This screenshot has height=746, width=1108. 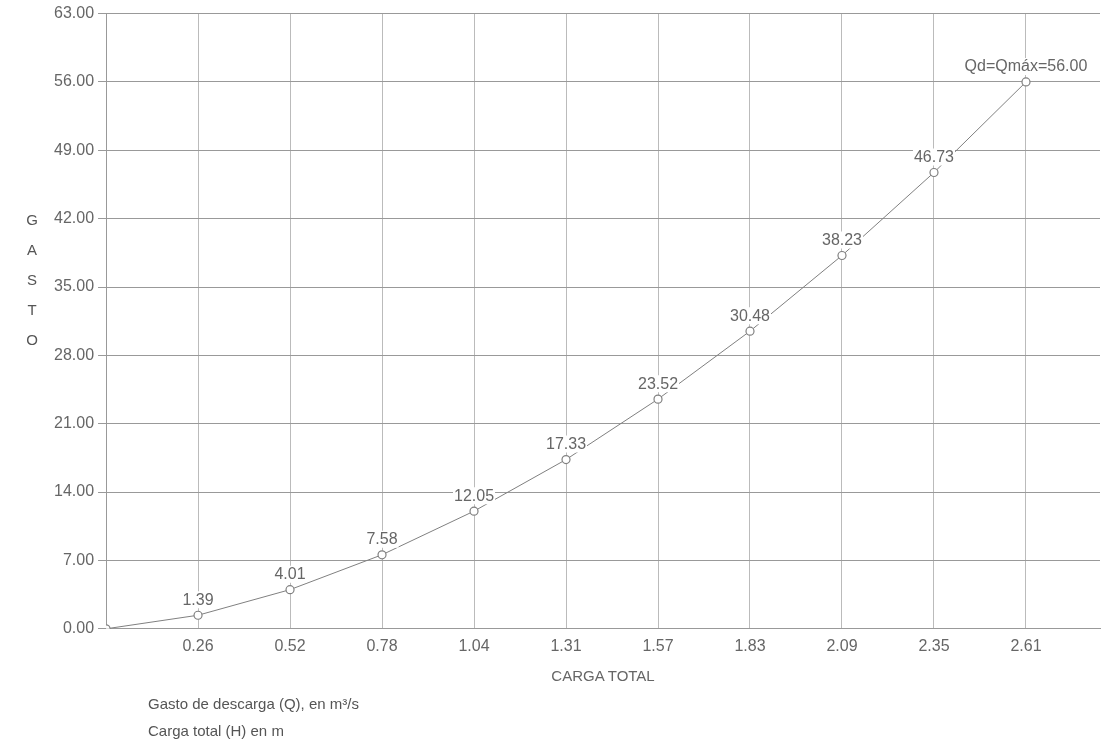 What do you see at coordinates (842, 239) in the screenshot?
I see `data-label: 38.23` at bounding box center [842, 239].